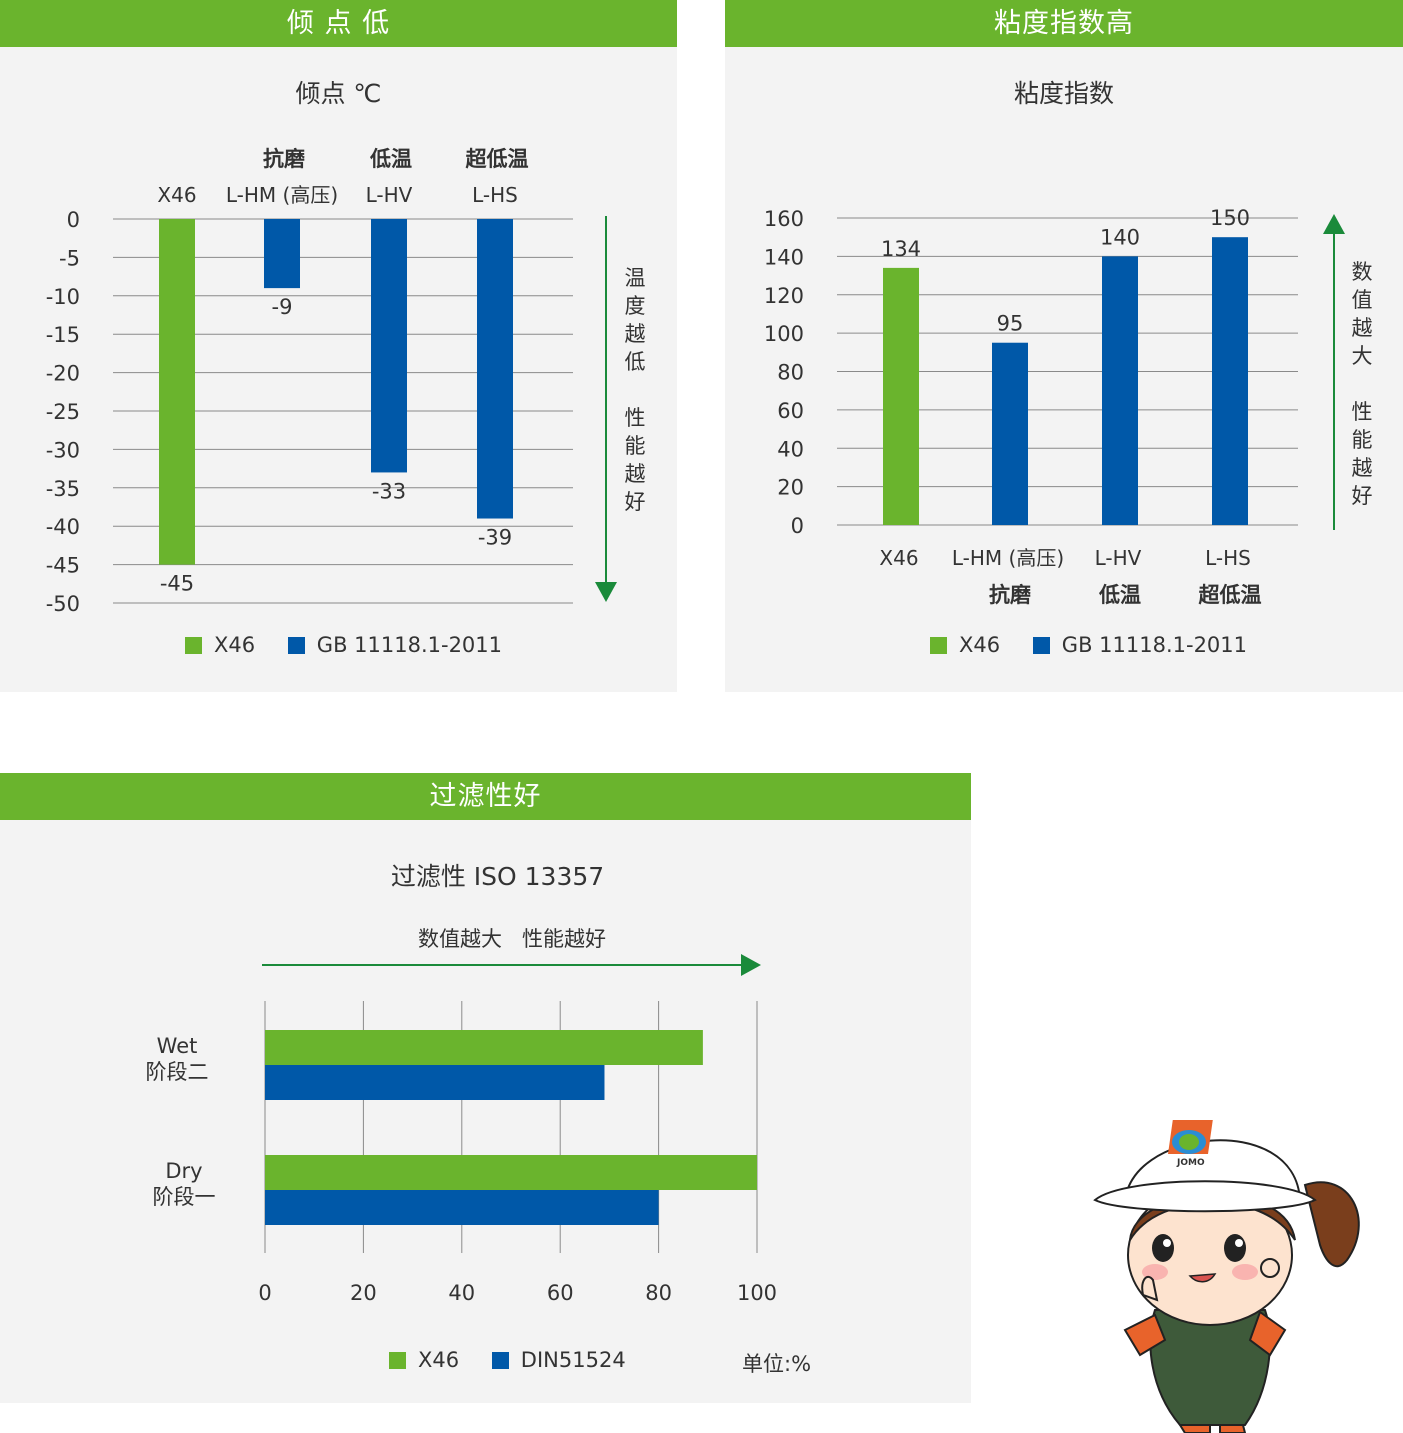  What do you see at coordinates (497, 159) in the screenshot?
I see `category-sublabel: 超低温` at bounding box center [497, 159].